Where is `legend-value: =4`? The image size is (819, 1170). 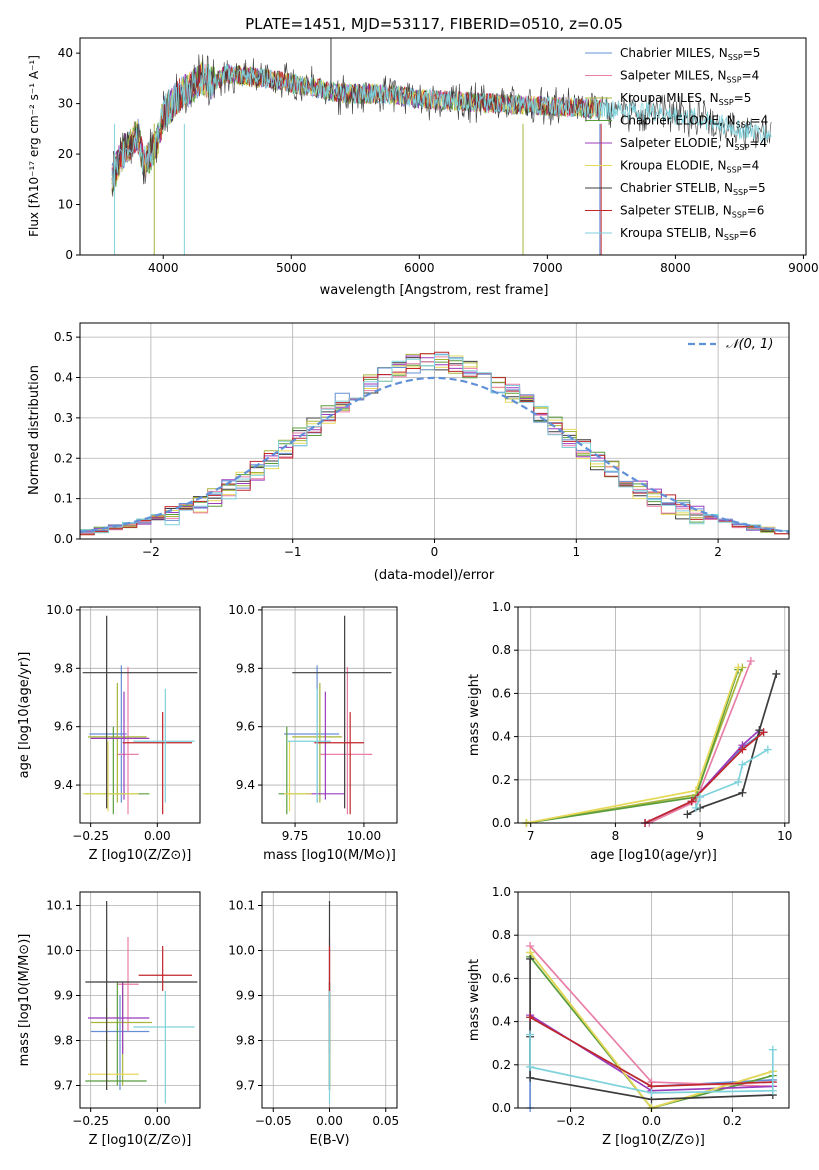 legend-value: =4 is located at coordinates (751, 76).